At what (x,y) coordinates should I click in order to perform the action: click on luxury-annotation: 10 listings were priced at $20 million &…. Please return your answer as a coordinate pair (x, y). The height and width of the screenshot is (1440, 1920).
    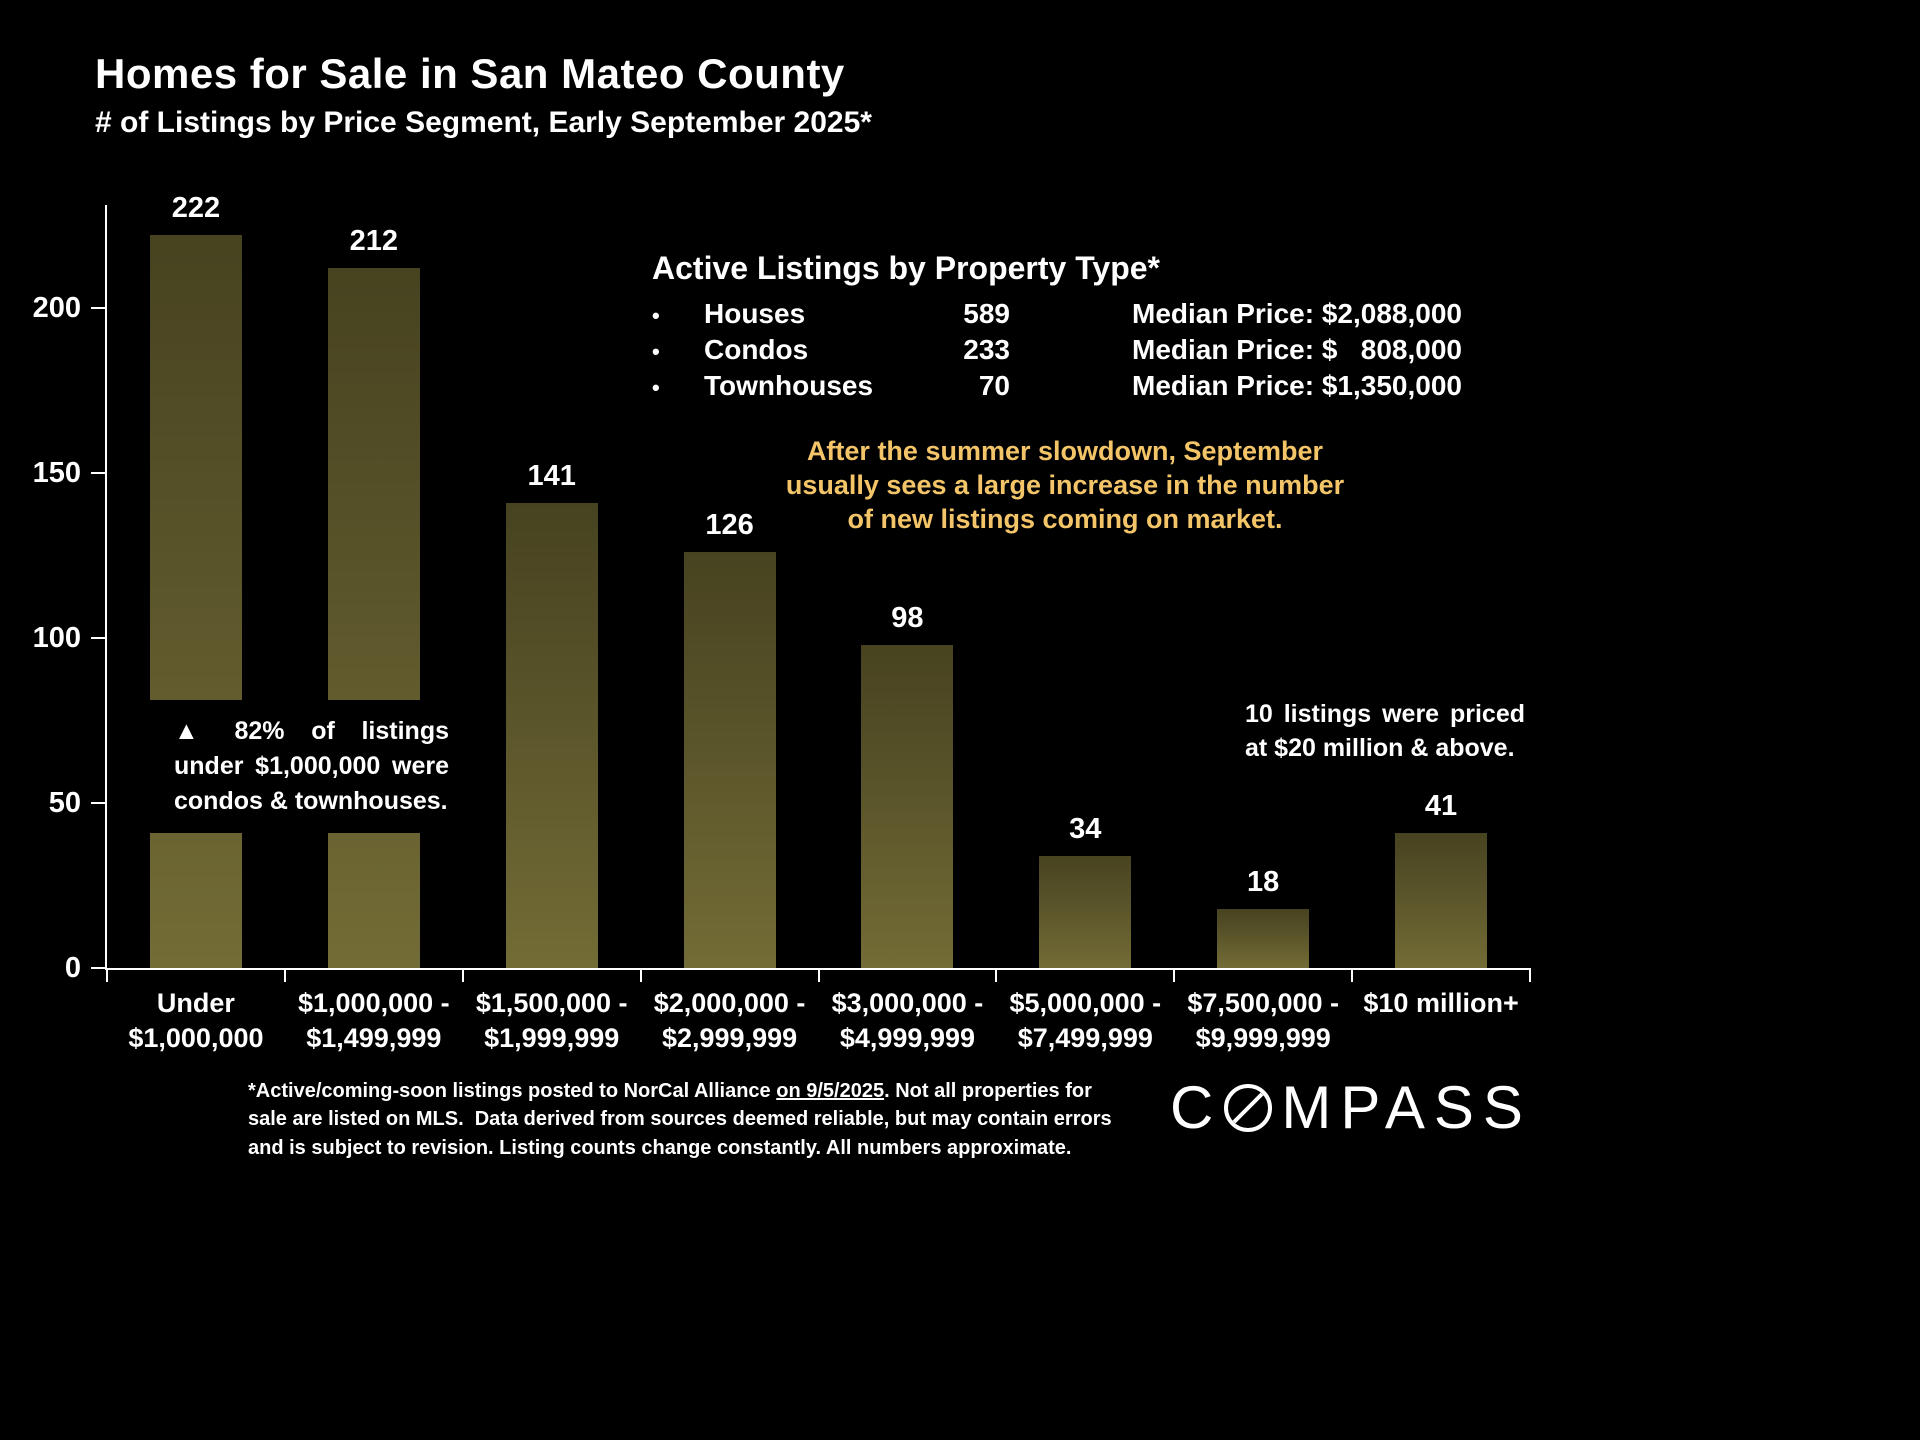
    Looking at the image, I should click on (1385, 731).